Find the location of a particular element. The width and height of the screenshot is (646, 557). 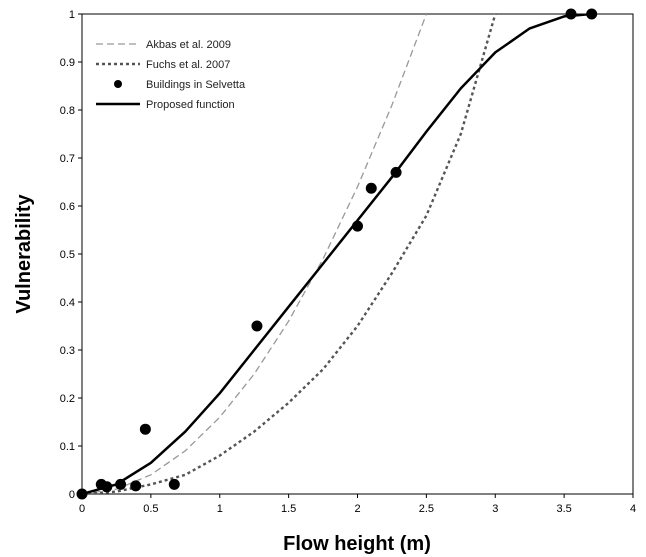

y-tick-label: 0.4 is located at coordinates (67, 303).